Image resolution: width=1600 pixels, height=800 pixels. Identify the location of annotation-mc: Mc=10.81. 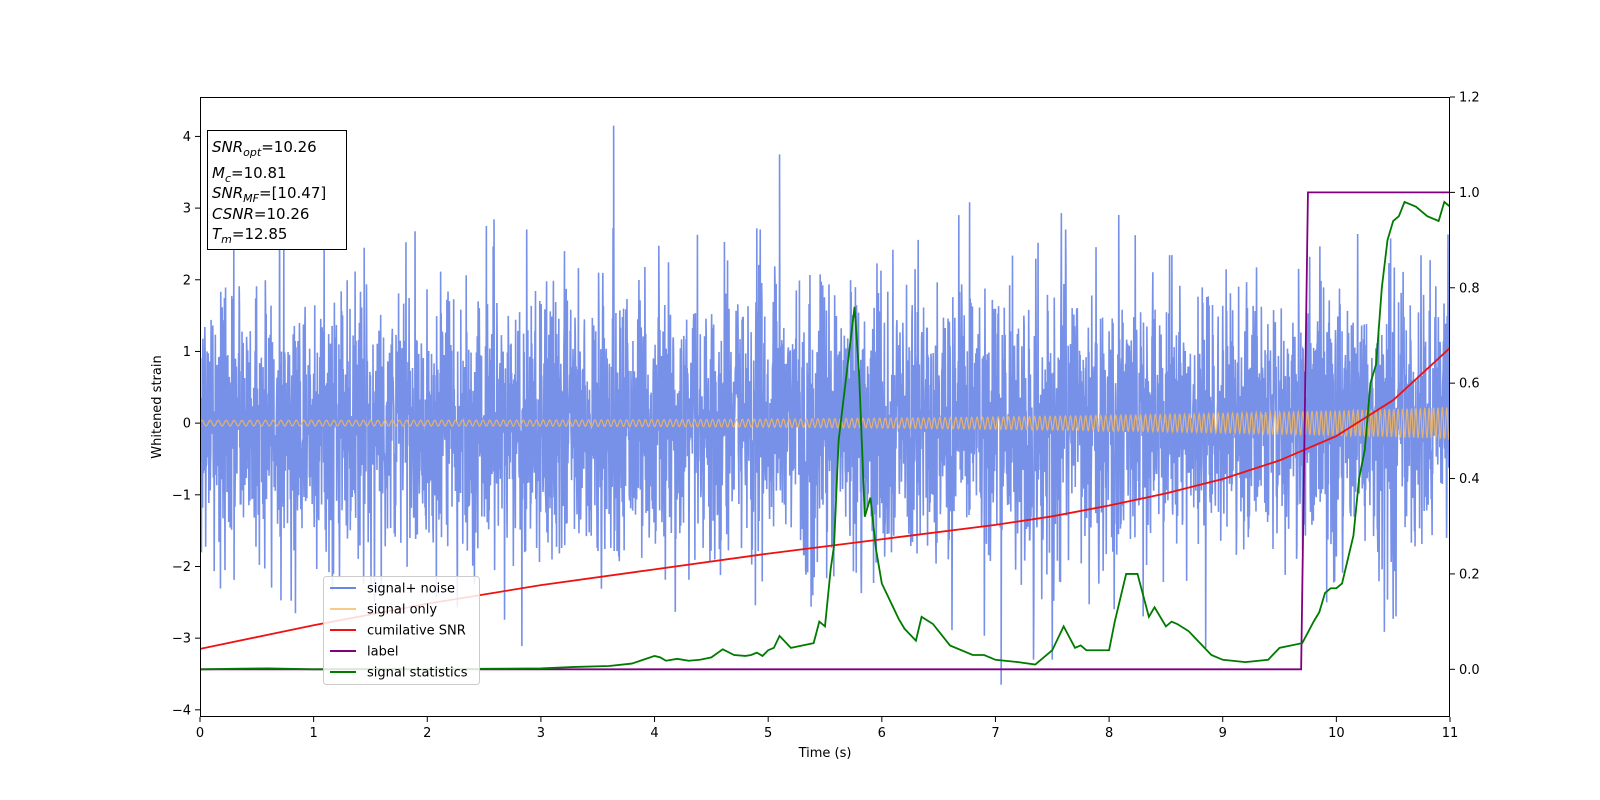
(249, 174).